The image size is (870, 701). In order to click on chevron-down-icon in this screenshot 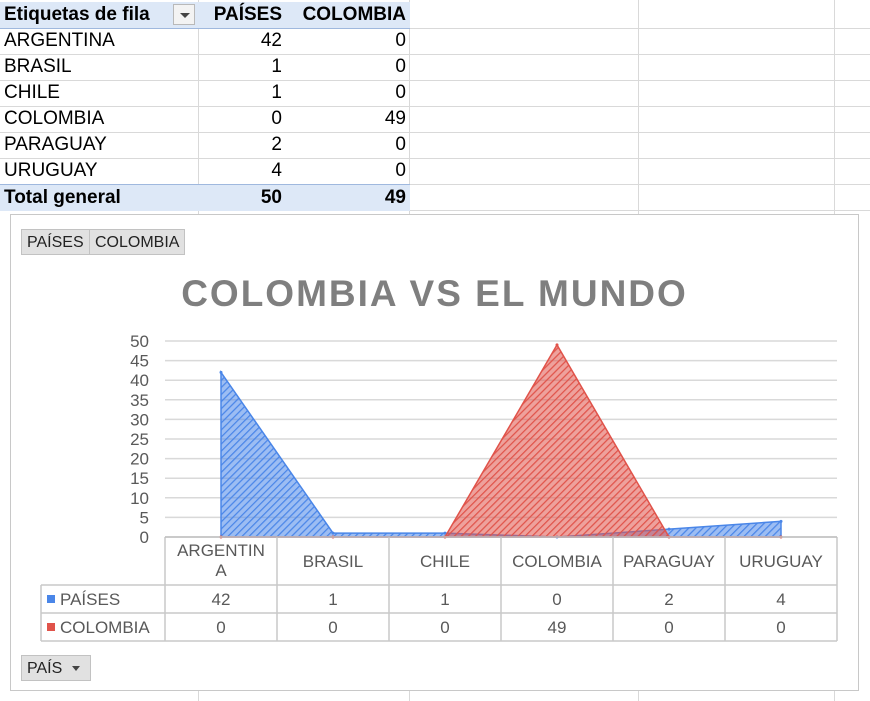, I will do `click(76, 669)`.